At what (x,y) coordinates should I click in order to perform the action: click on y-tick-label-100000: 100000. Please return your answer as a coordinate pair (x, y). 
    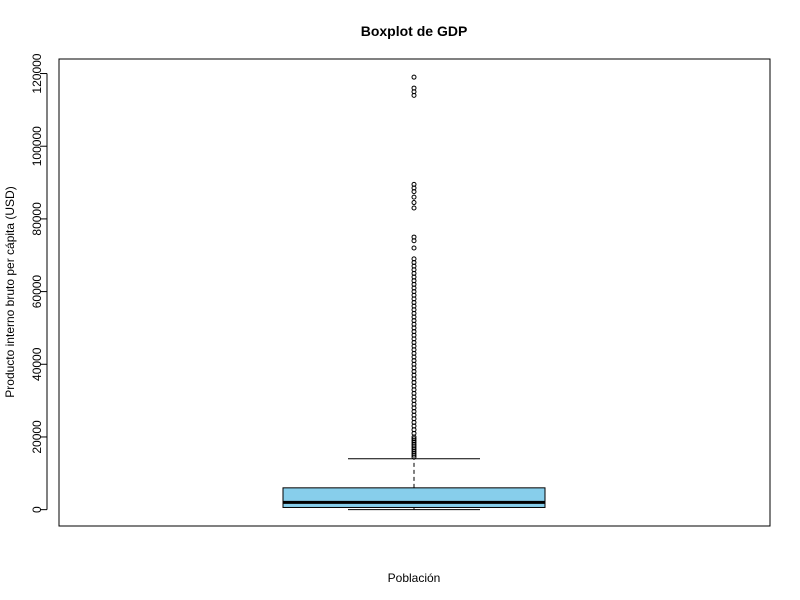
    Looking at the image, I should click on (37, 146).